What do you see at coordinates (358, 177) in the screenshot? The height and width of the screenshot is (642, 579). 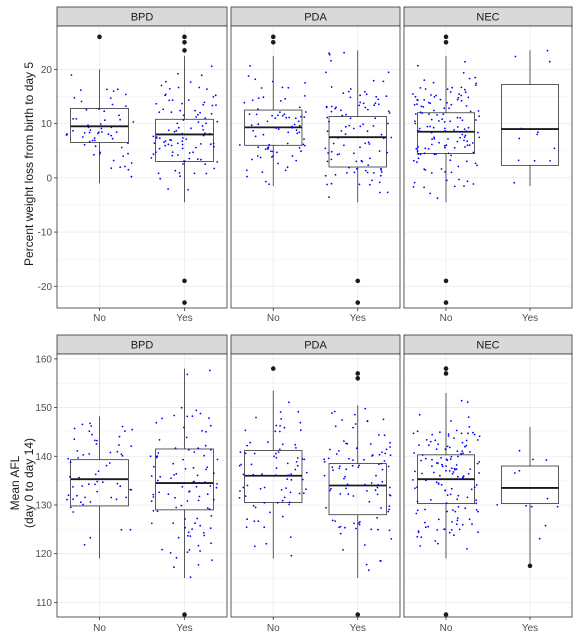 I see `box-yes` at bounding box center [358, 177].